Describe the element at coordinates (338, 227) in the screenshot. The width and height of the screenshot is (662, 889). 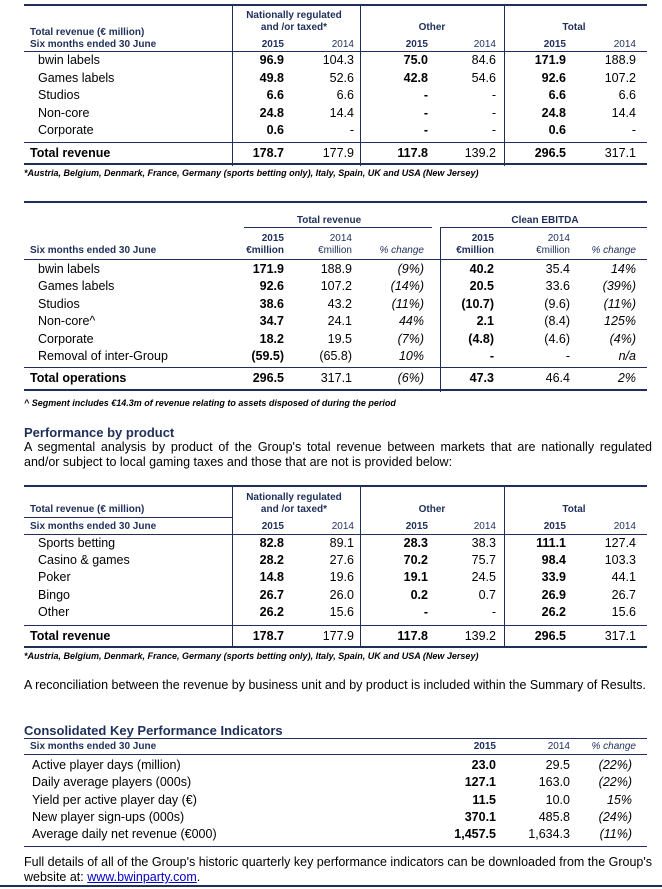
I see `group-rule` at that location.